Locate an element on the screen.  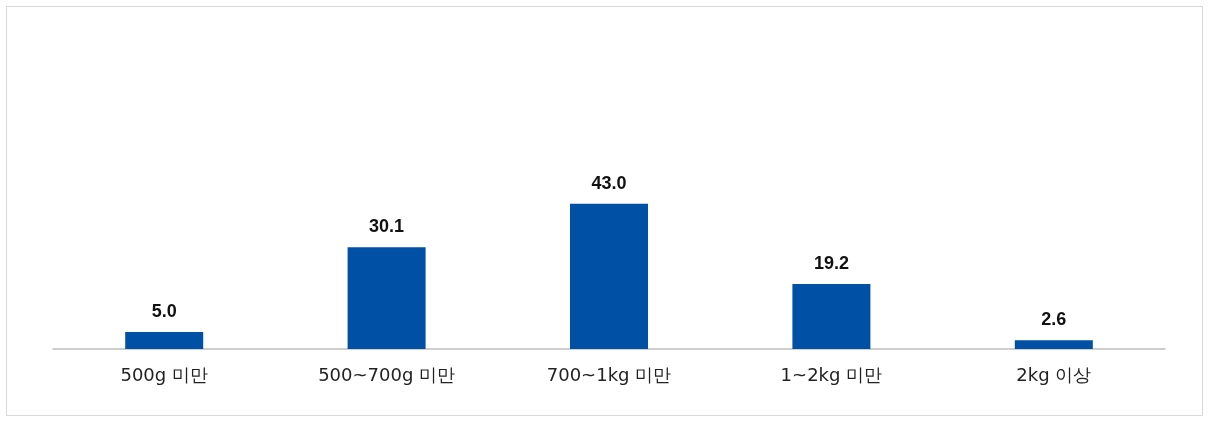
x-tick-label: 500~700g 미만 is located at coordinates (387, 374).